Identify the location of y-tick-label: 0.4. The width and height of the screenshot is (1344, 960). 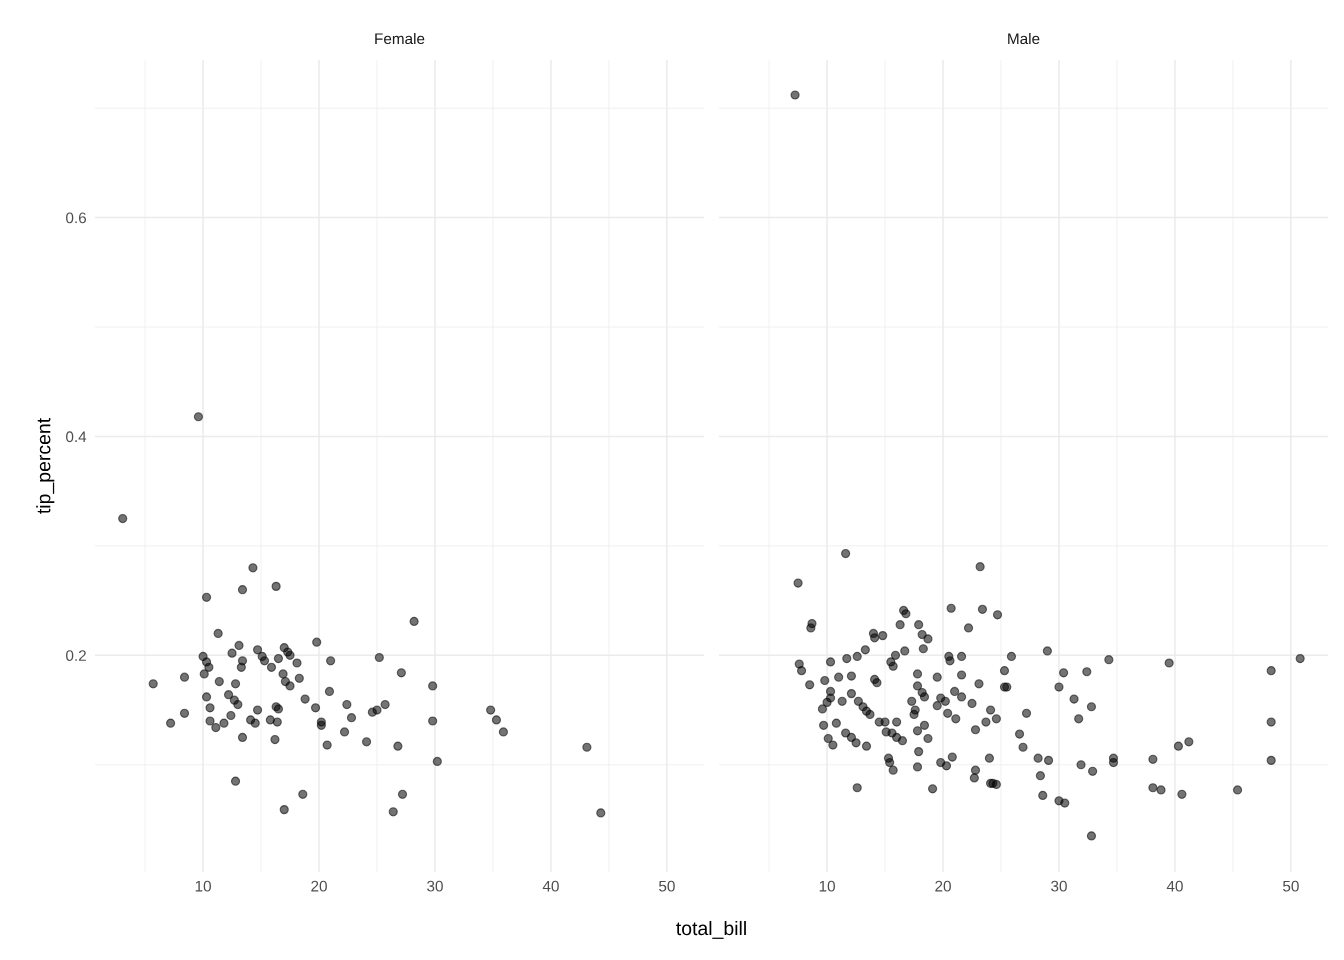
(76, 437).